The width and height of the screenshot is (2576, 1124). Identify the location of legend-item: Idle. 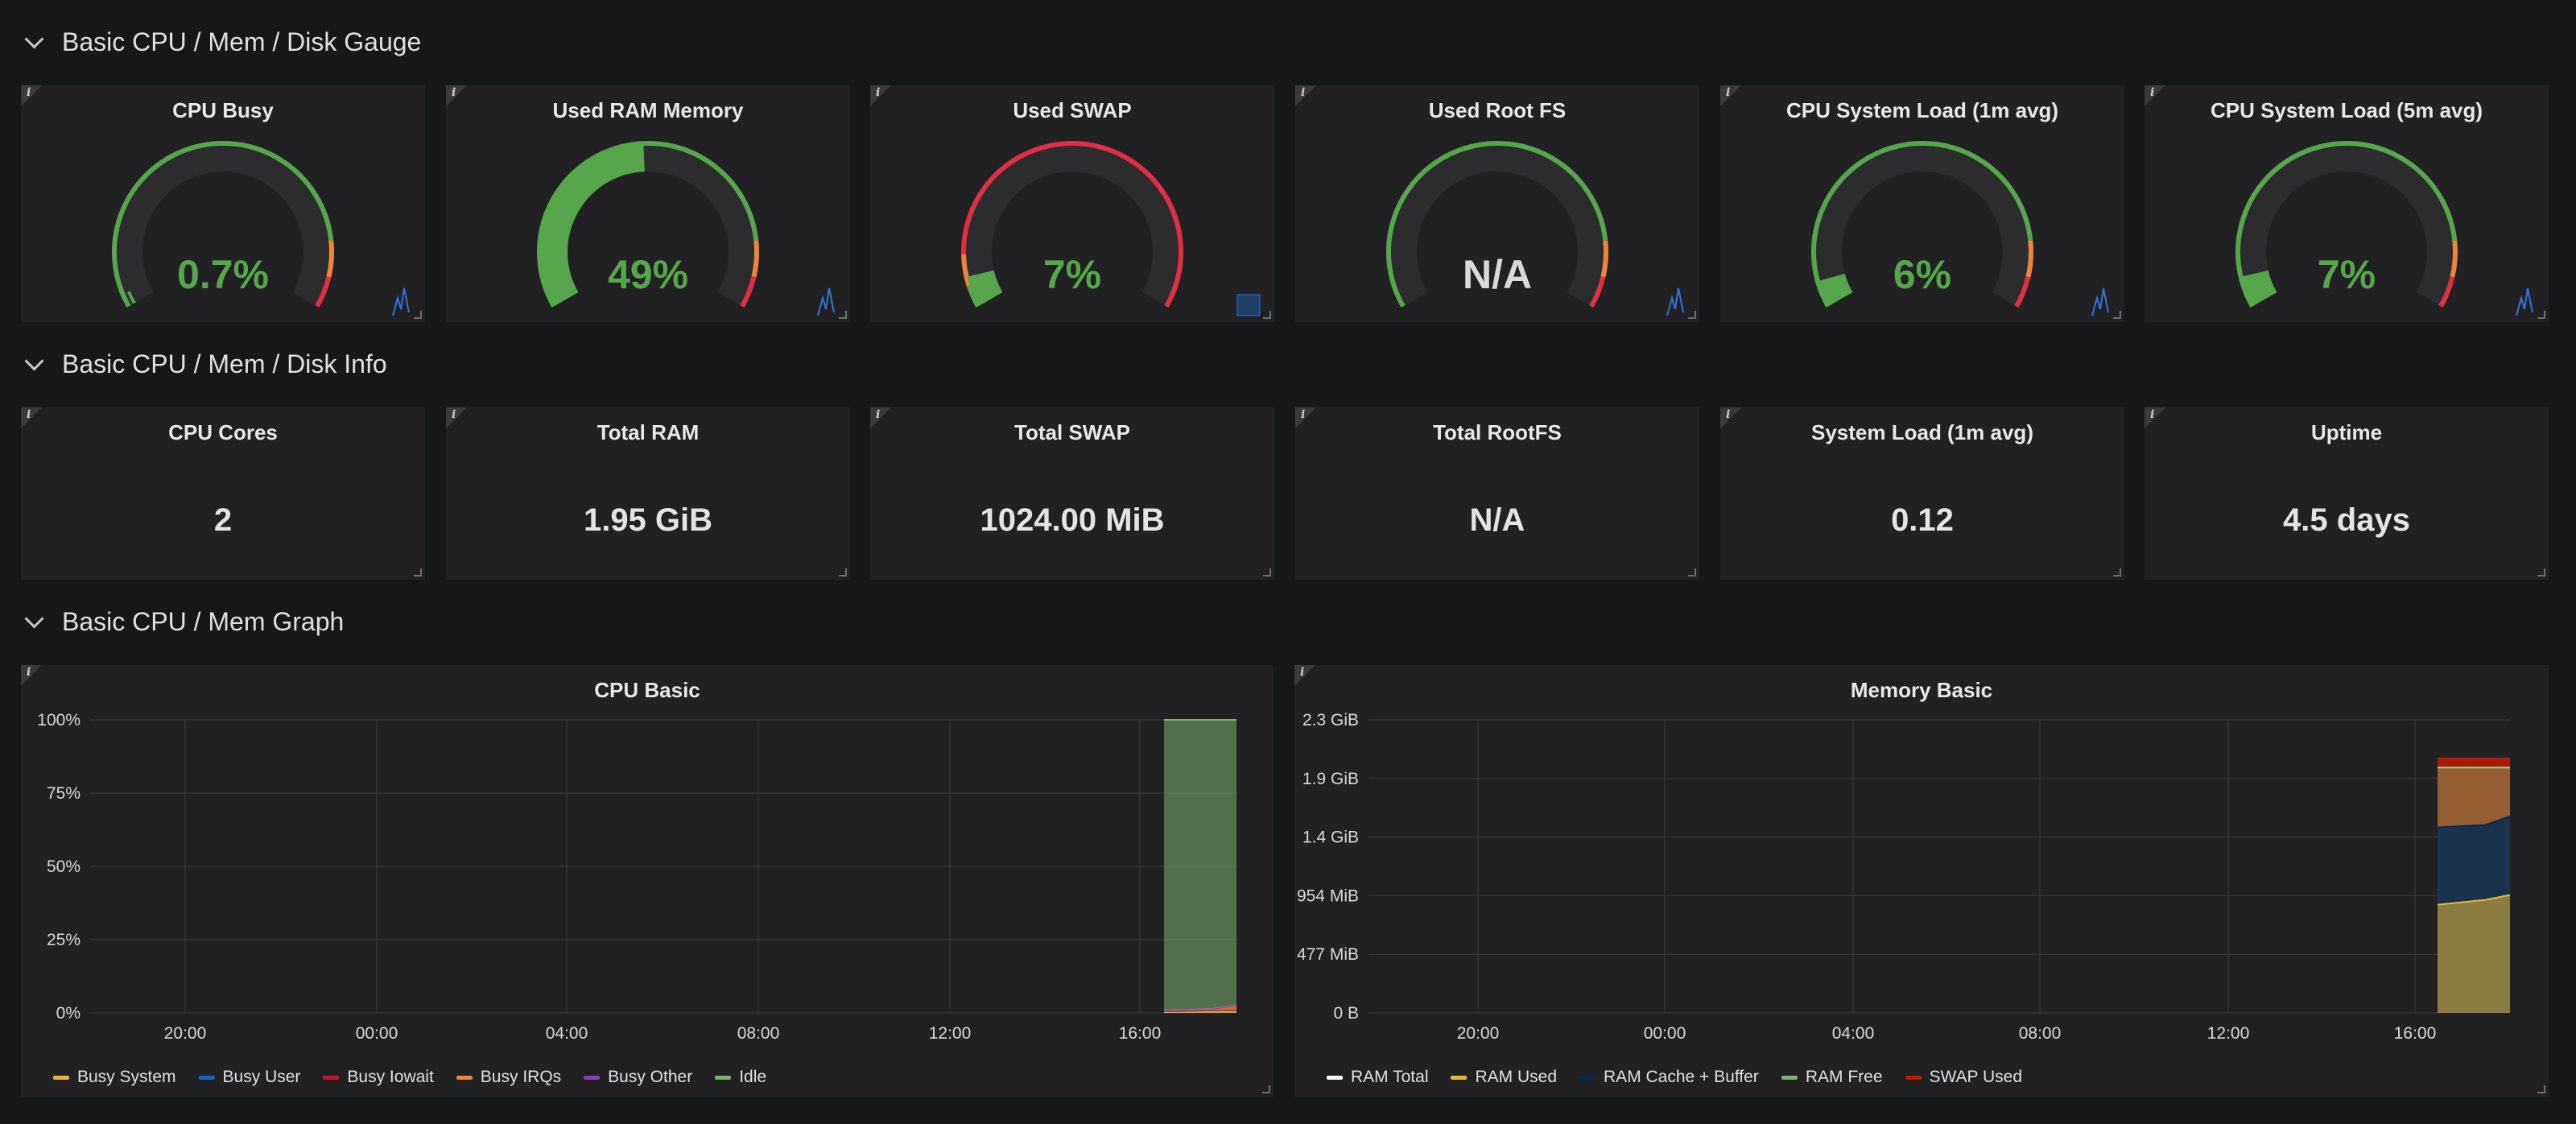
(740, 1077).